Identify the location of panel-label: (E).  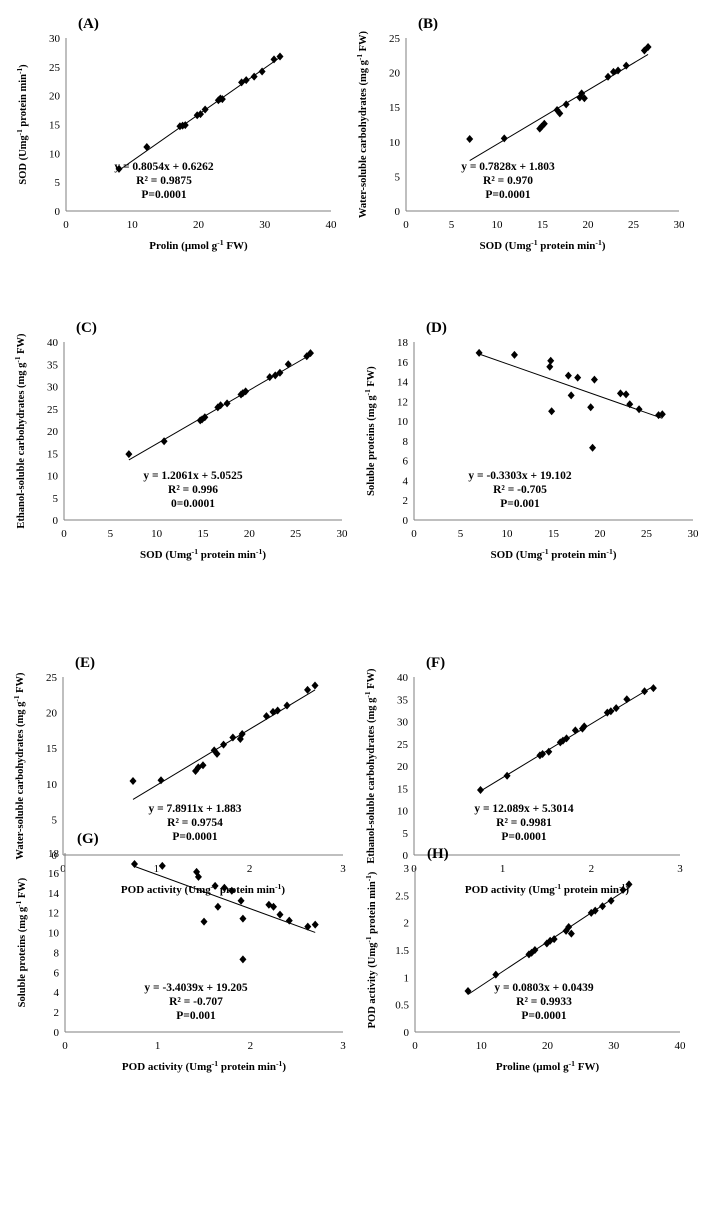
(85, 663).